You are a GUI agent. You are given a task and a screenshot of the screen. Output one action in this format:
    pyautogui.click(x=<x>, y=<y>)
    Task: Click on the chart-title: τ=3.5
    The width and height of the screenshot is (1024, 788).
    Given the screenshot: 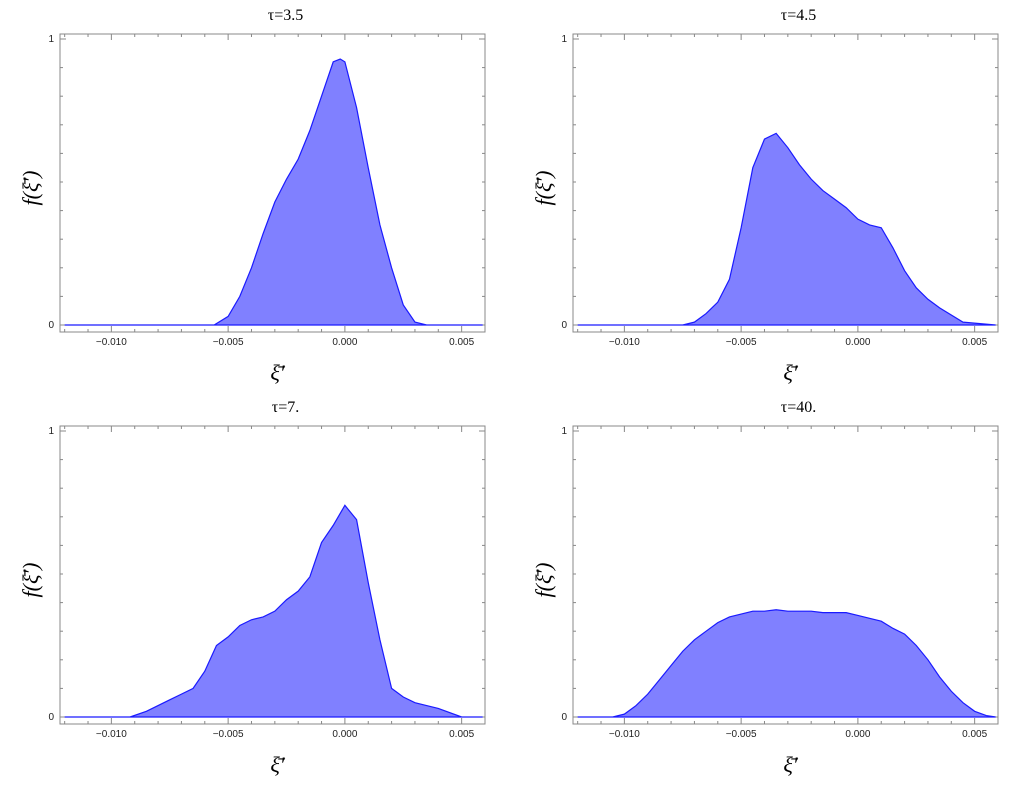 What is the action you would take?
    pyautogui.click(x=285, y=15)
    